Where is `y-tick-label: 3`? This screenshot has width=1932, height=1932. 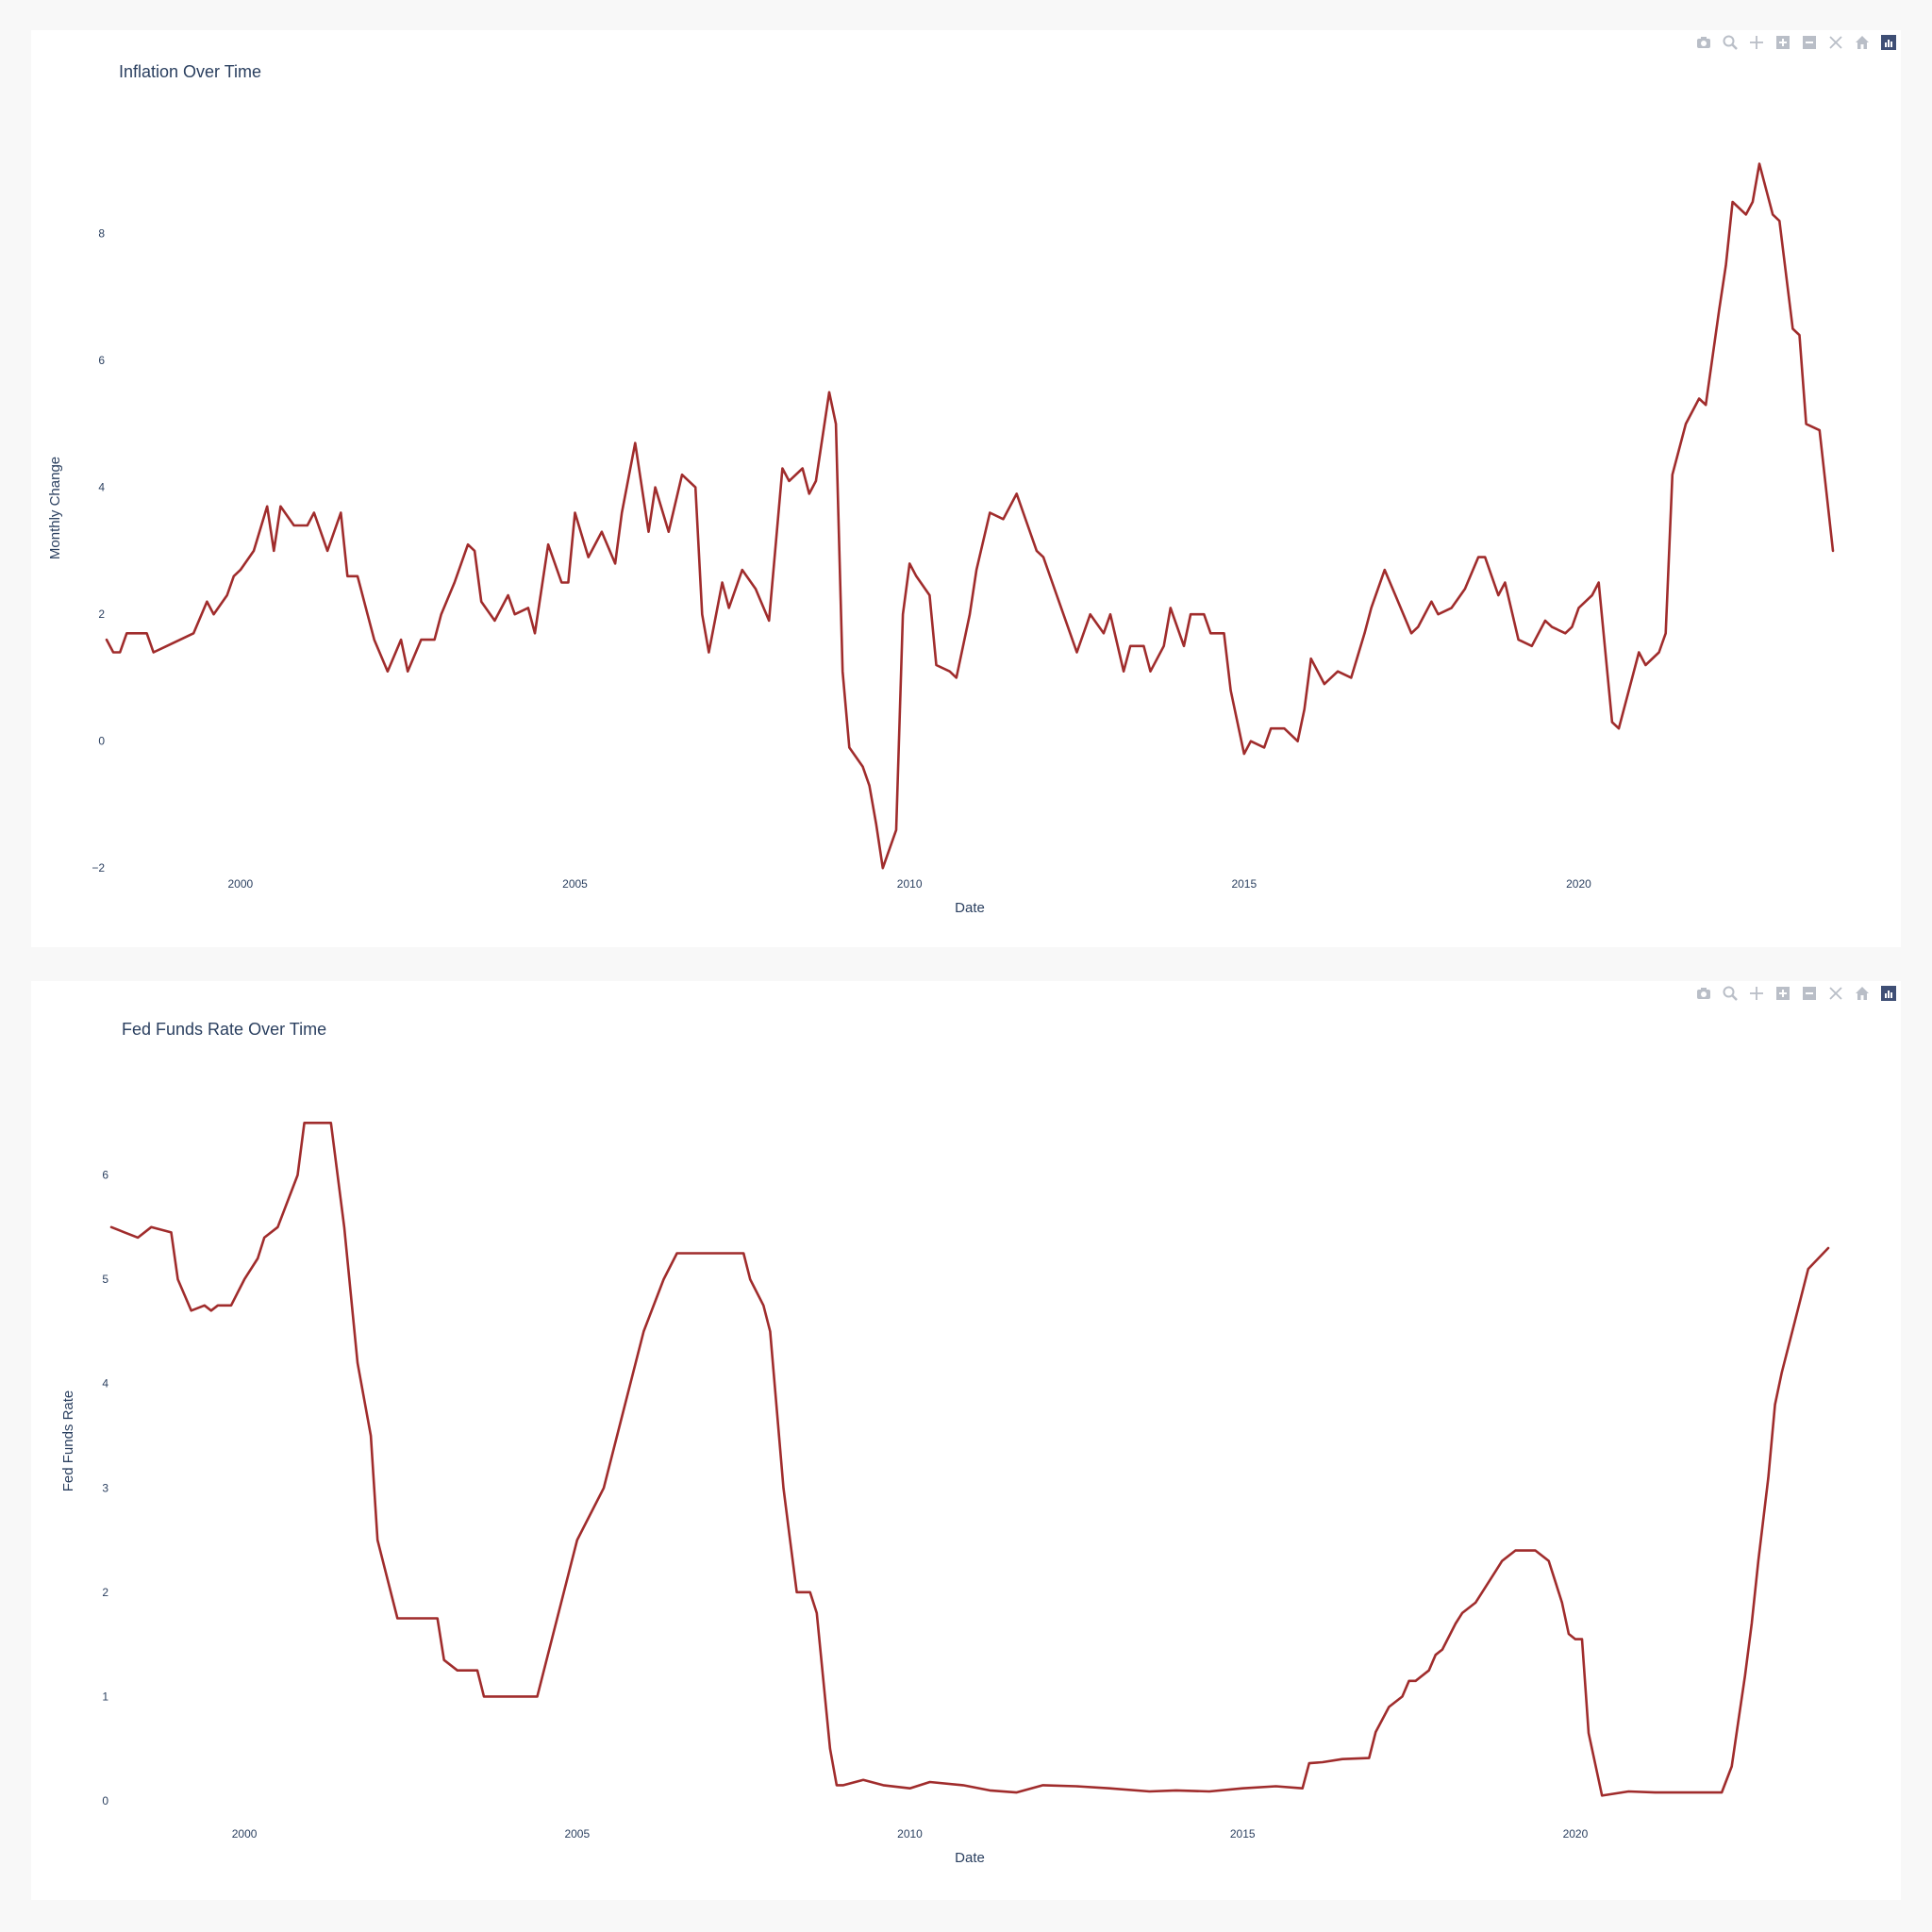 y-tick-label: 3 is located at coordinates (105, 1488).